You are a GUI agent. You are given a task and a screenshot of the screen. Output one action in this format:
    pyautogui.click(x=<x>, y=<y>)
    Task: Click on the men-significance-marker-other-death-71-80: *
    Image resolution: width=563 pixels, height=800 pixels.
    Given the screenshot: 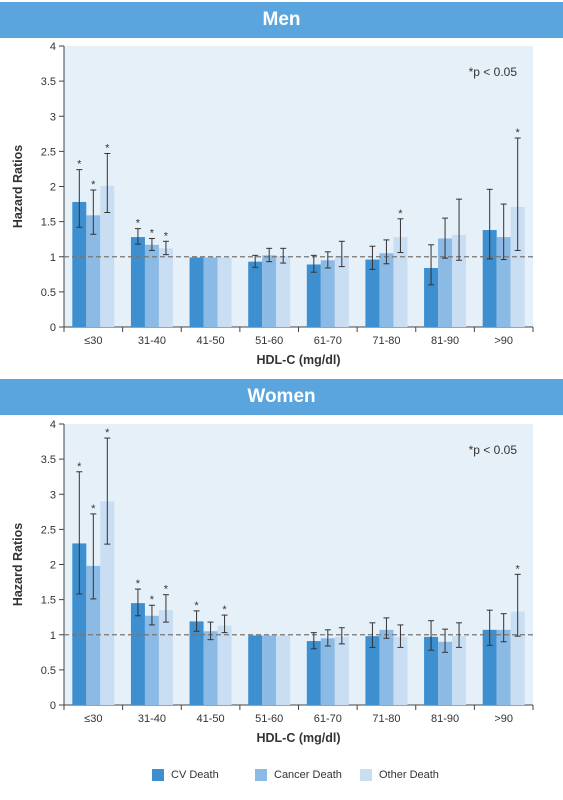 What is the action you would take?
    pyautogui.click(x=400, y=214)
    